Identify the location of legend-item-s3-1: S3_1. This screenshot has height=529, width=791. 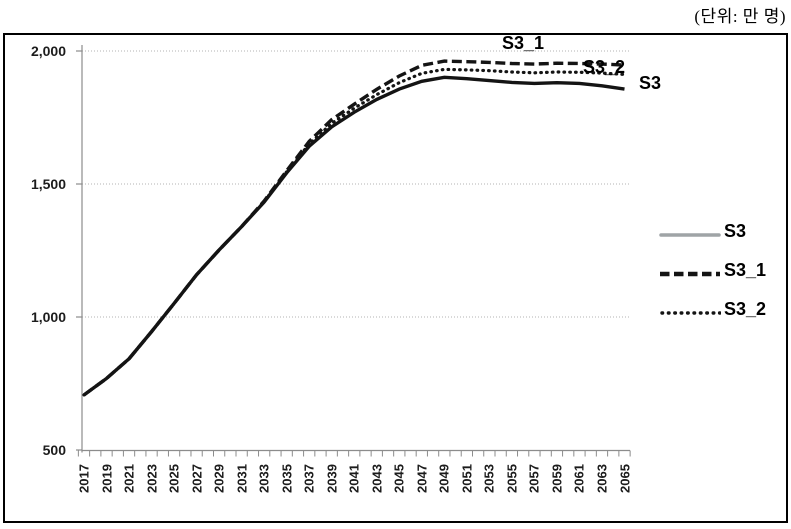
(720, 270).